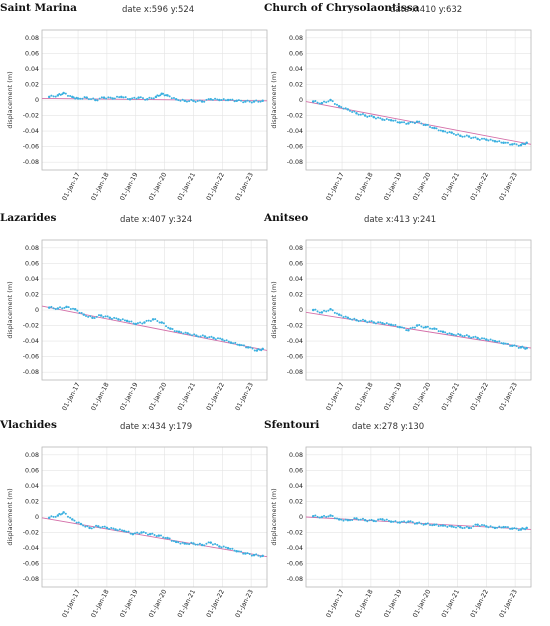  I want to click on chart-subtitle: date x:434 y:179, so click(156, 427).